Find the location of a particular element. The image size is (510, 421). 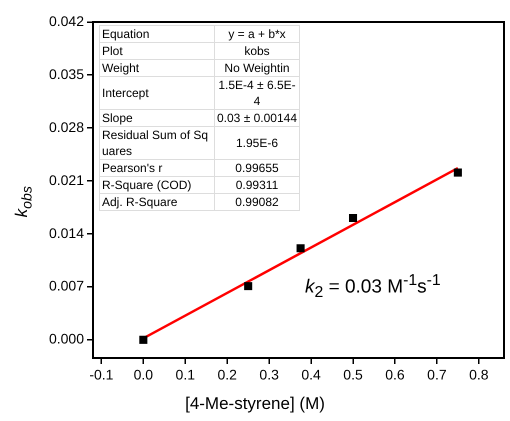

x-tick-label: 0.1 is located at coordinates (186, 374).